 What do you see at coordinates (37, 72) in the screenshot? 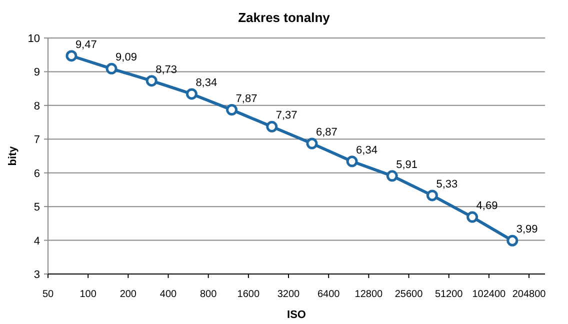
I see `y-tick-label: 9` at bounding box center [37, 72].